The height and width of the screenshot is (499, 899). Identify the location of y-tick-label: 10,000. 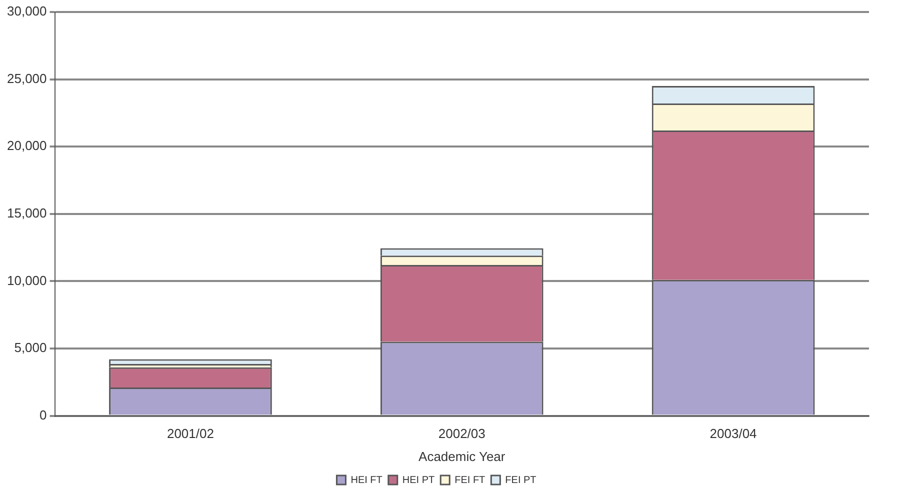
(26, 280).